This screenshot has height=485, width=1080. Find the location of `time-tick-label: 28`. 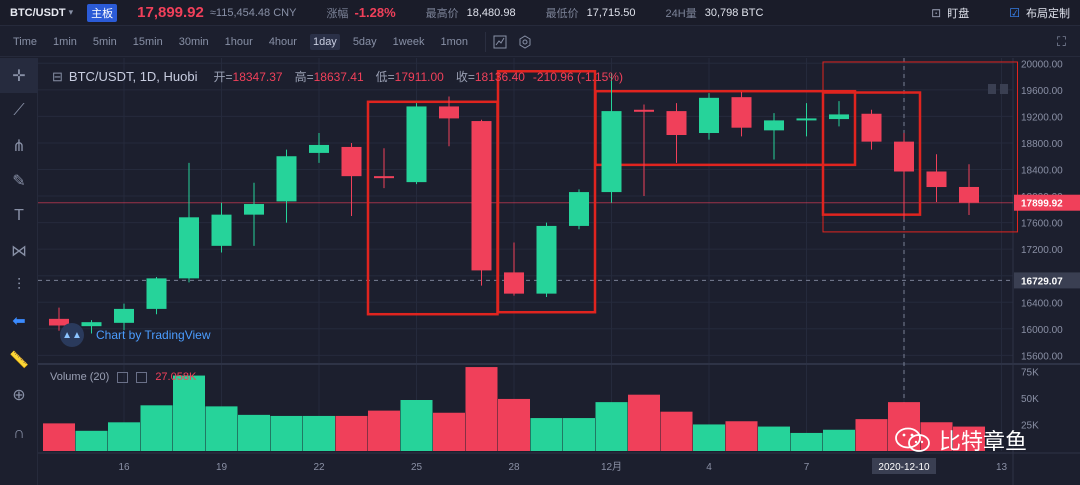

time-tick-label: 28 is located at coordinates (514, 467).